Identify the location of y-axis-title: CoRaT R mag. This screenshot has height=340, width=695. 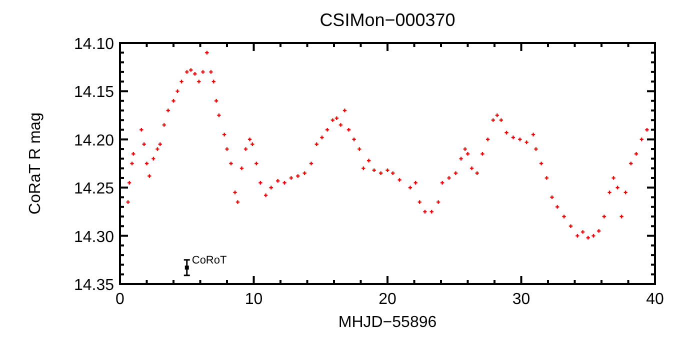
(35, 163).